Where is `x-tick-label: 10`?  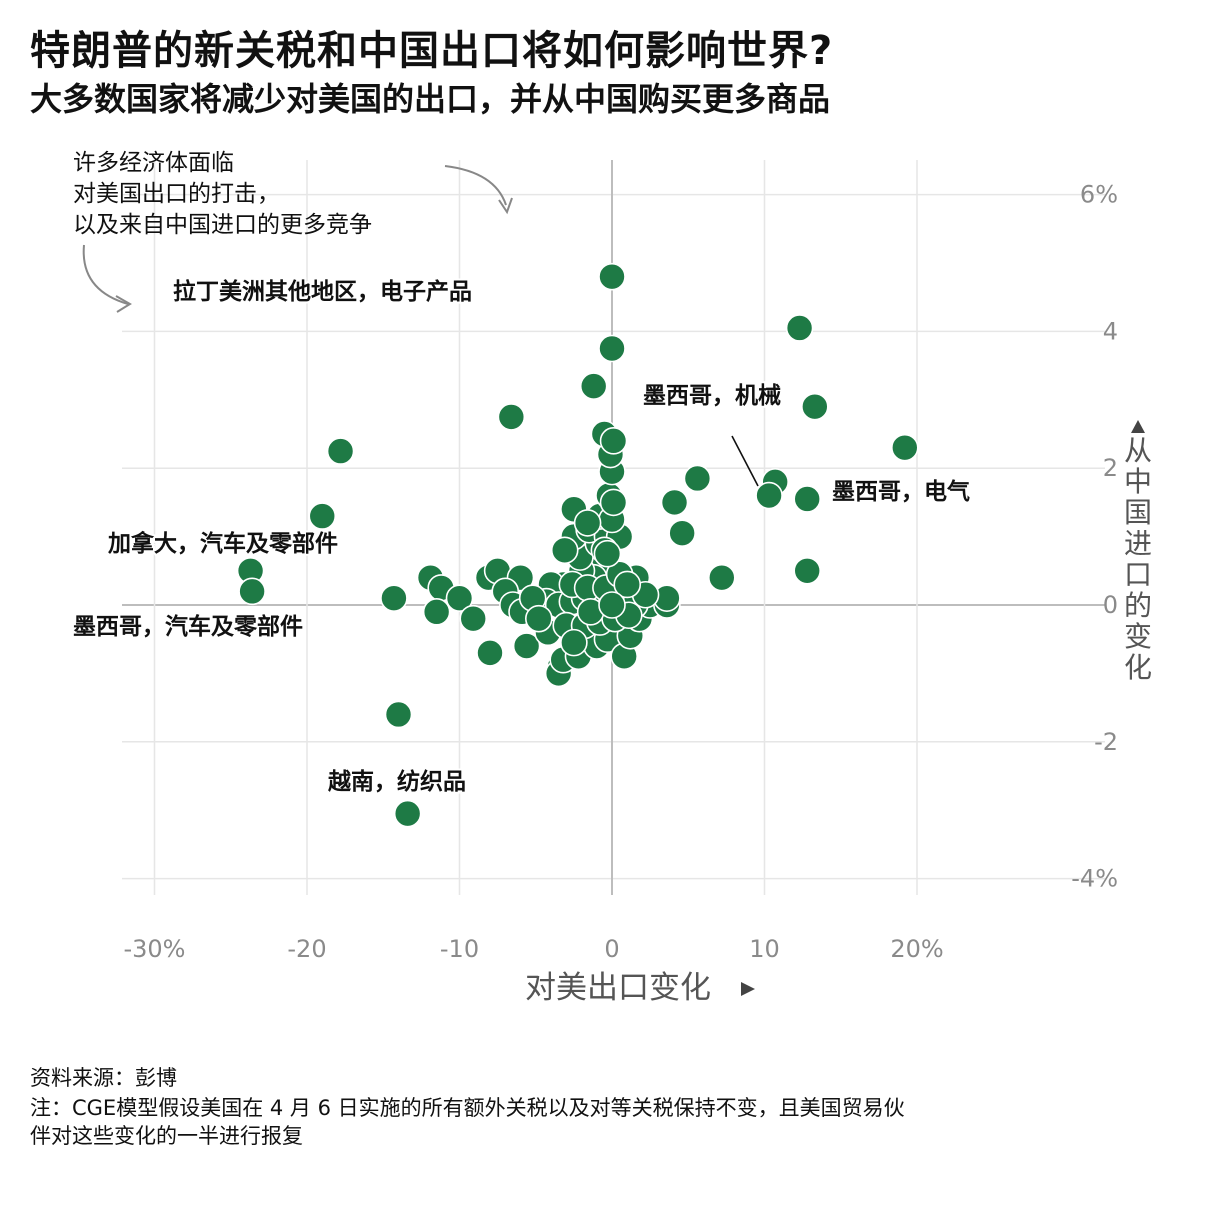
x-tick-label: 10 is located at coordinates (764, 949).